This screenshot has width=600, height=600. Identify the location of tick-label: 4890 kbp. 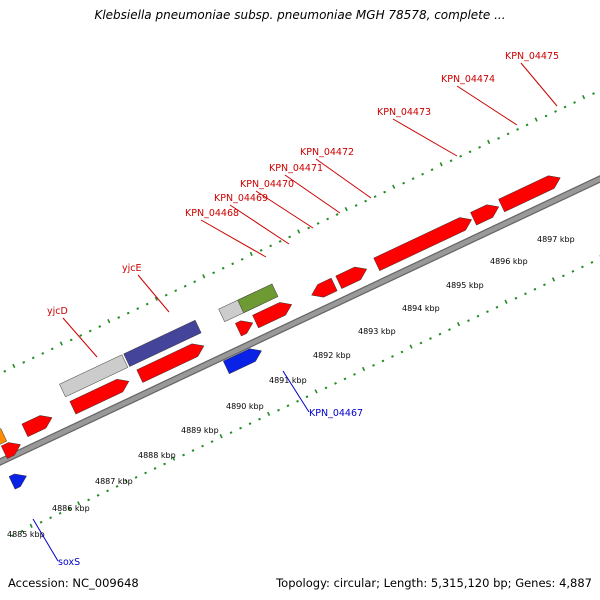
(245, 406).